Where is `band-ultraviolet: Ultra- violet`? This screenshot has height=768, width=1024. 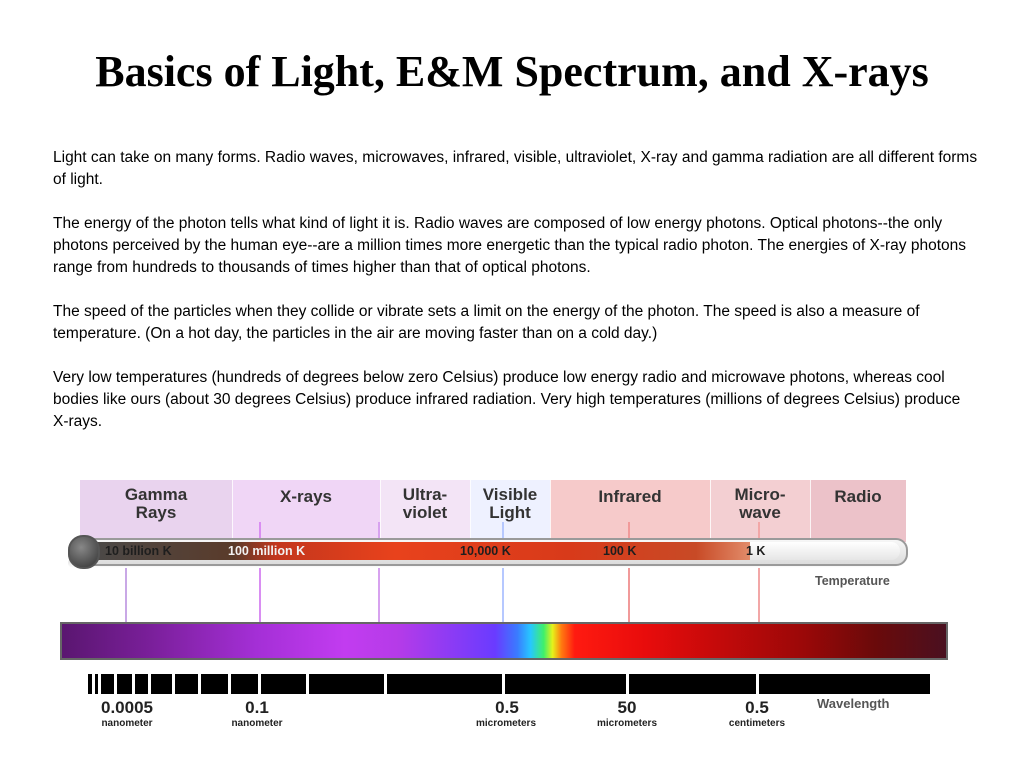
band-ultraviolet: Ultra- violet is located at coordinates (425, 511).